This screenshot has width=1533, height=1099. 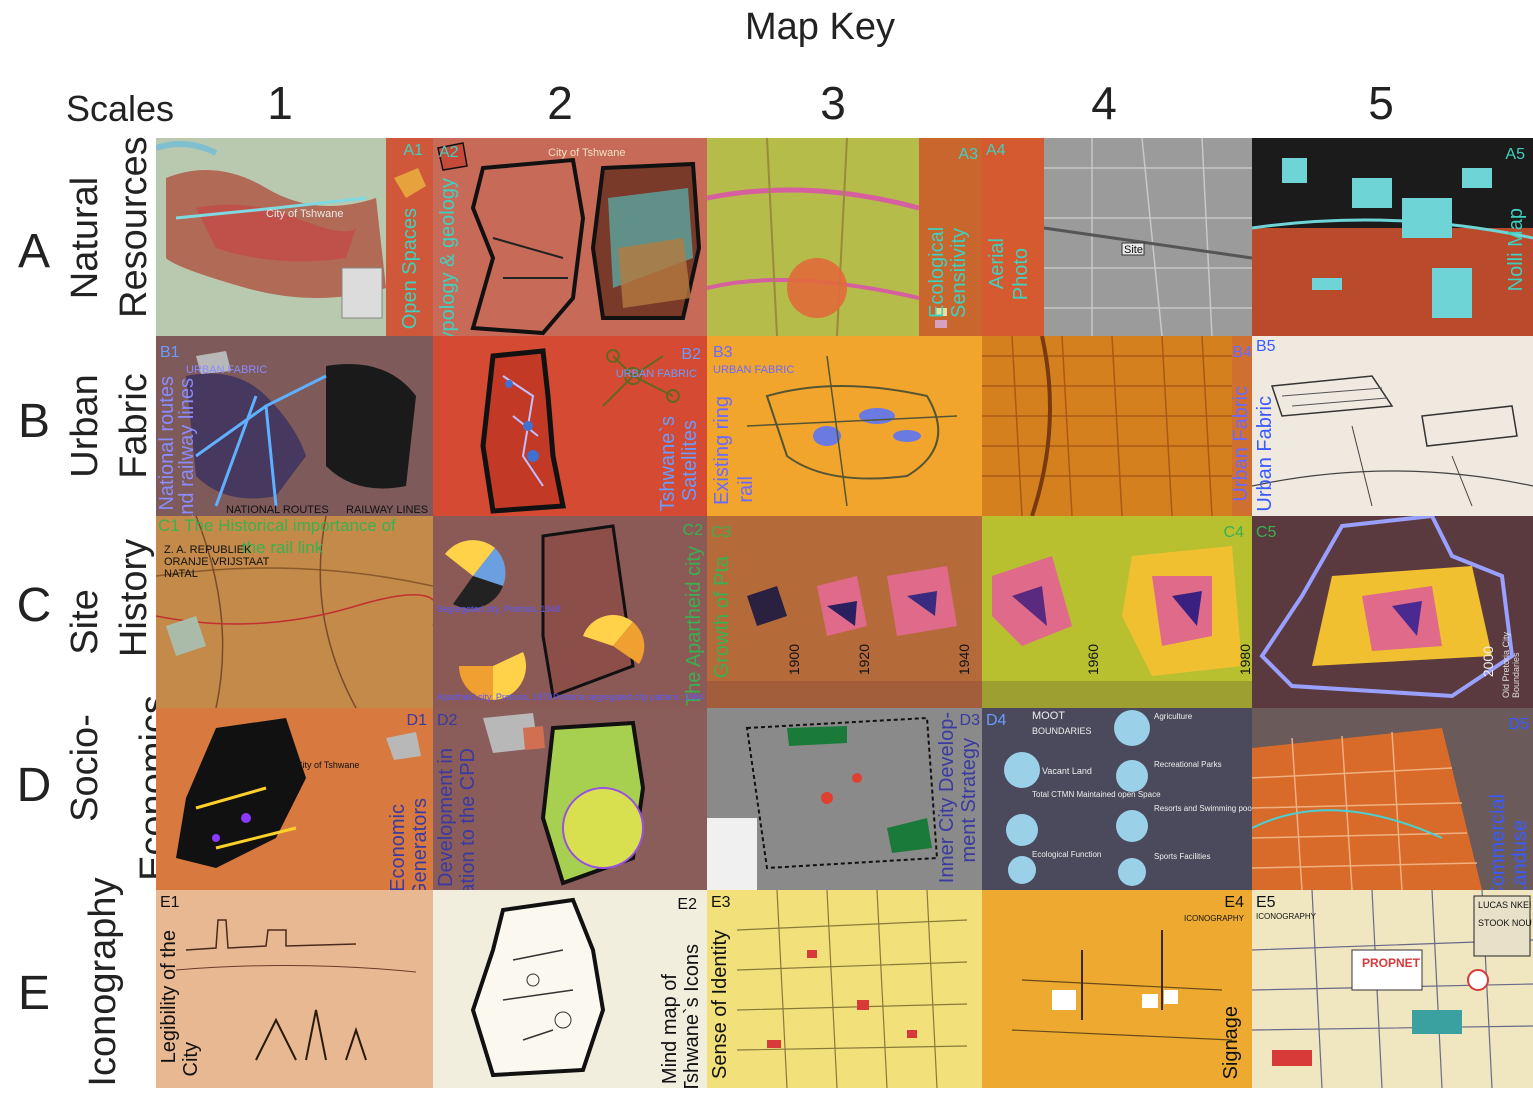 What do you see at coordinates (187, 447) in the screenshot?
I see `tile-b1-label-line2: and railway lines` at bounding box center [187, 447].